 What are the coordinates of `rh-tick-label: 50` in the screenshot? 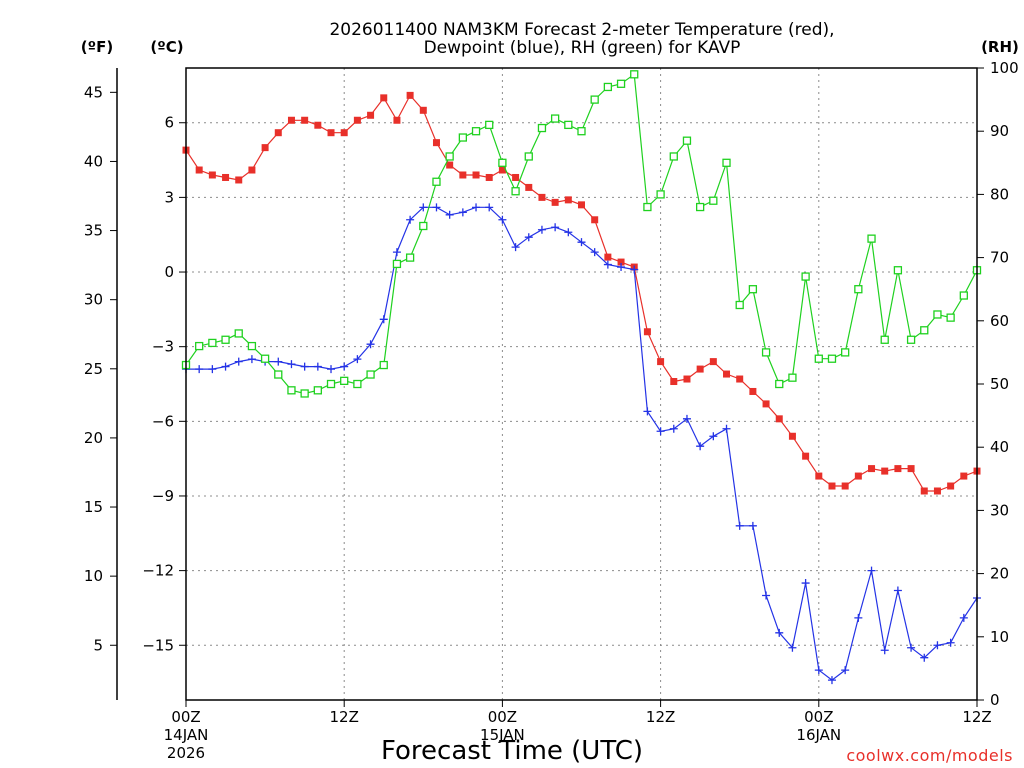 It's located at (999, 384).